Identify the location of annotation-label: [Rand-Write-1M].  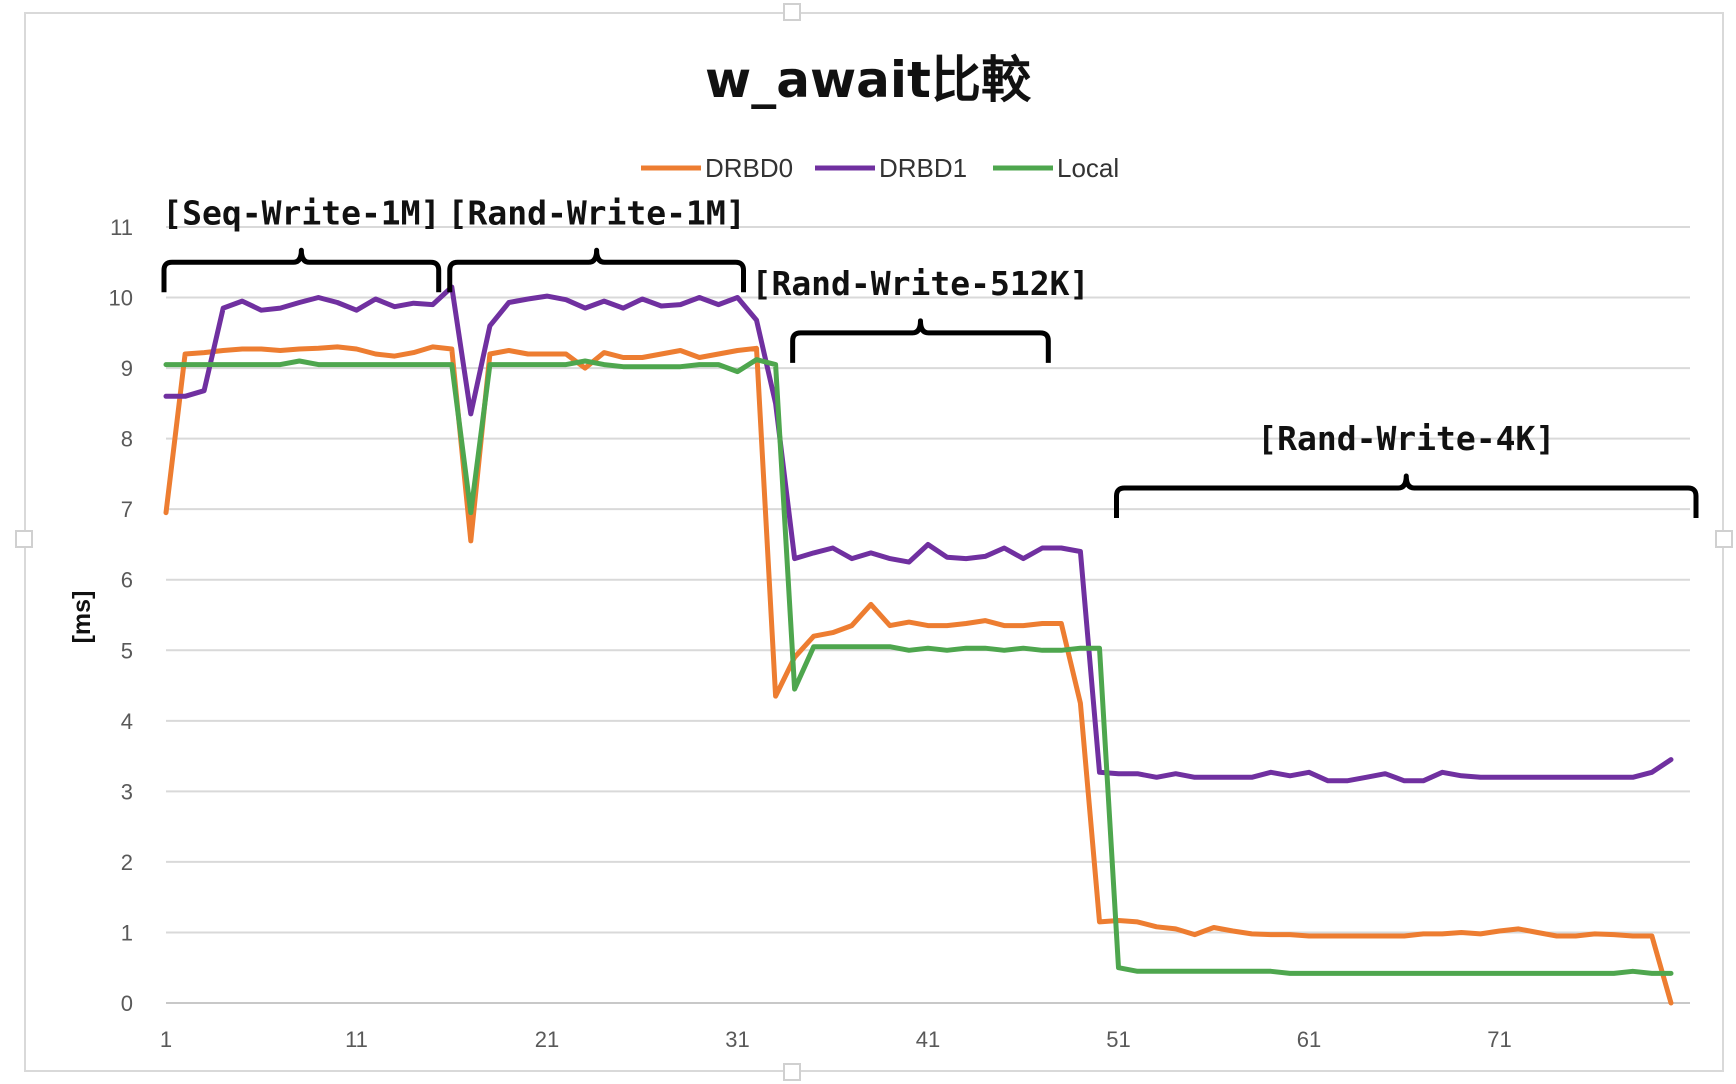
(597, 212).